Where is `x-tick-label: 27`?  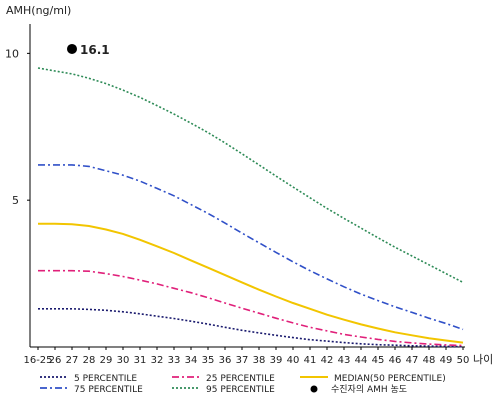 x-tick-label: 27 is located at coordinates (72, 360).